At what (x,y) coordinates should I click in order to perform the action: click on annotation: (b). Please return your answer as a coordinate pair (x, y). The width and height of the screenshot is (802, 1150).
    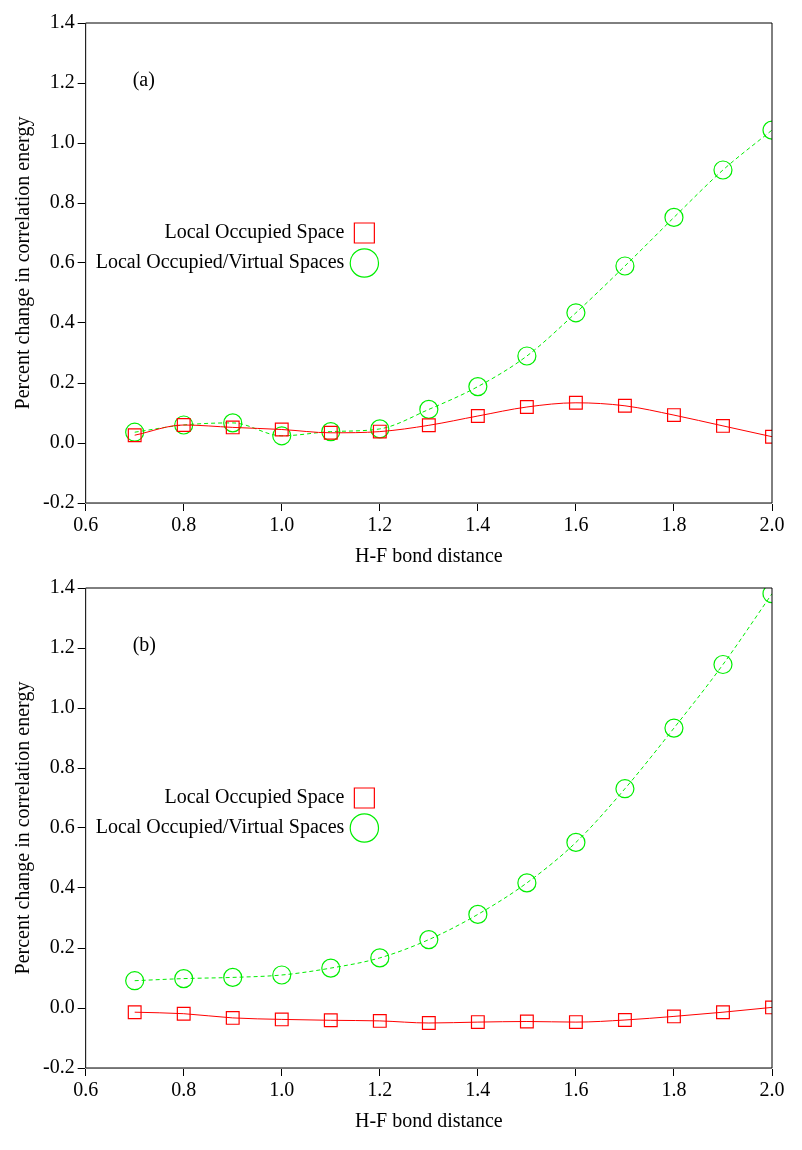
    Looking at the image, I should click on (144, 645).